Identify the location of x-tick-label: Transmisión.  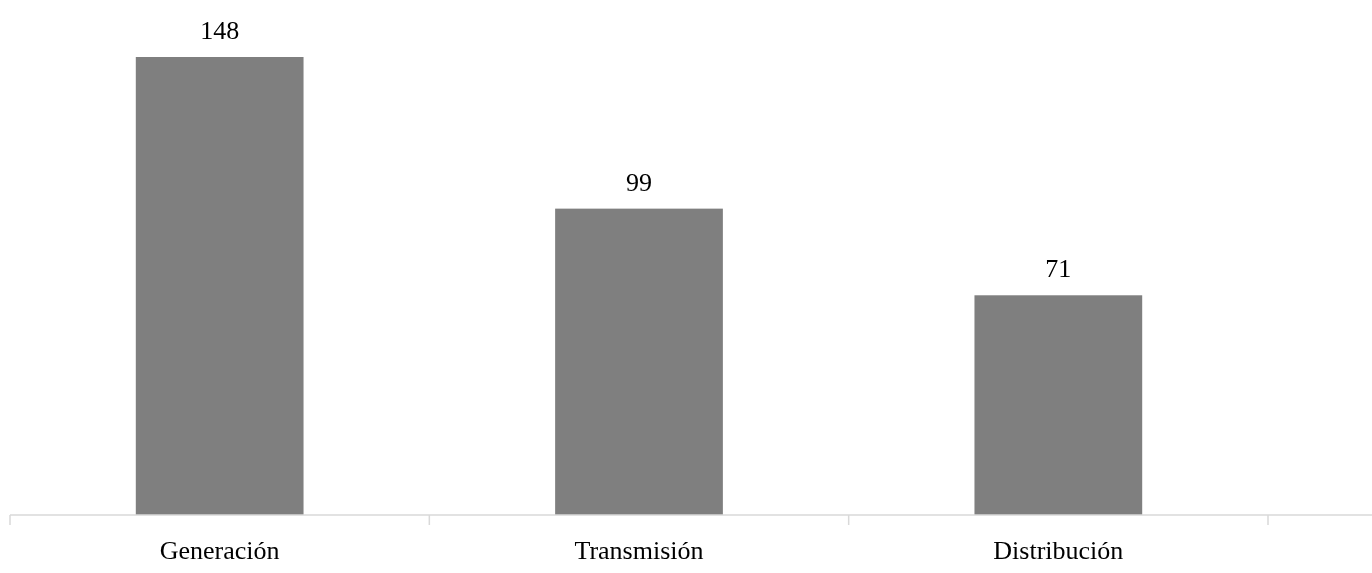
(639, 550).